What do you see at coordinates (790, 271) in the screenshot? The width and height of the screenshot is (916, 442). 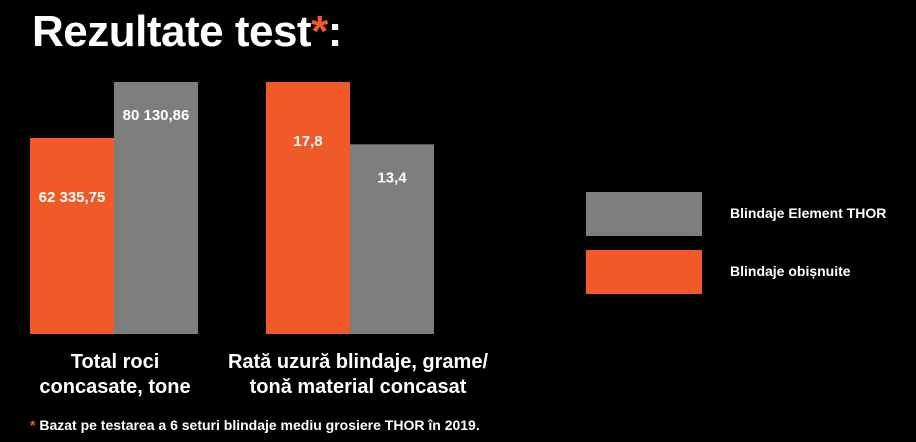 I see `legend-label-standard: Blindaje obișnuite` at bounding box center [790, 271].